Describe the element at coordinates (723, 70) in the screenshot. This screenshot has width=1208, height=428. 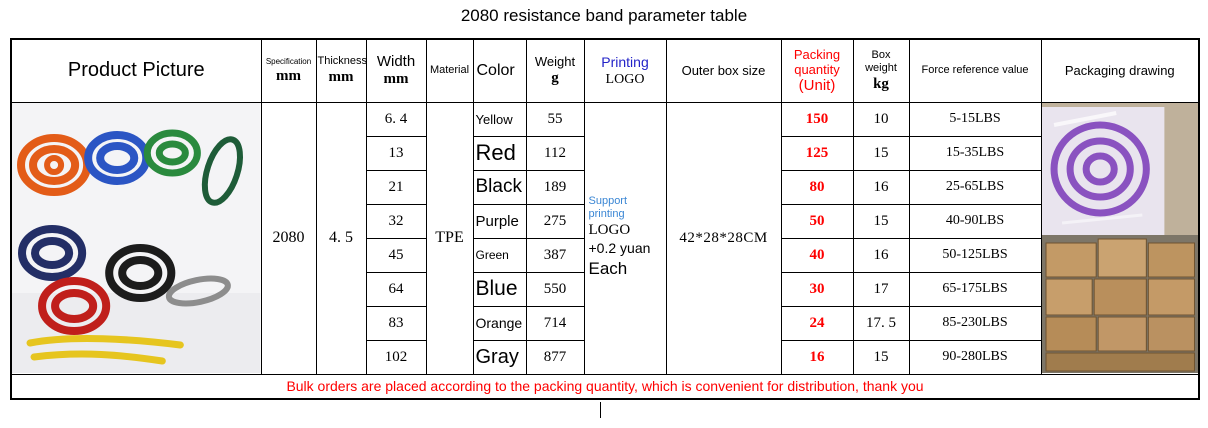
I see `header-outer-box-size: Outer box size` at that location.